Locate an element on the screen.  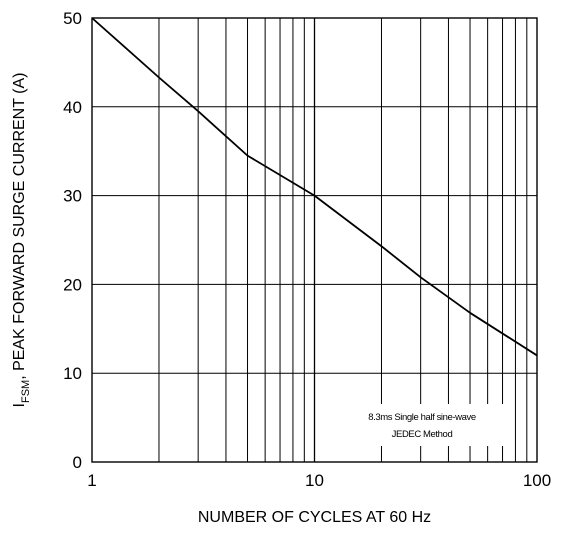
annotation-line-2: JEDEC Method is located at coordinates (422, 434).